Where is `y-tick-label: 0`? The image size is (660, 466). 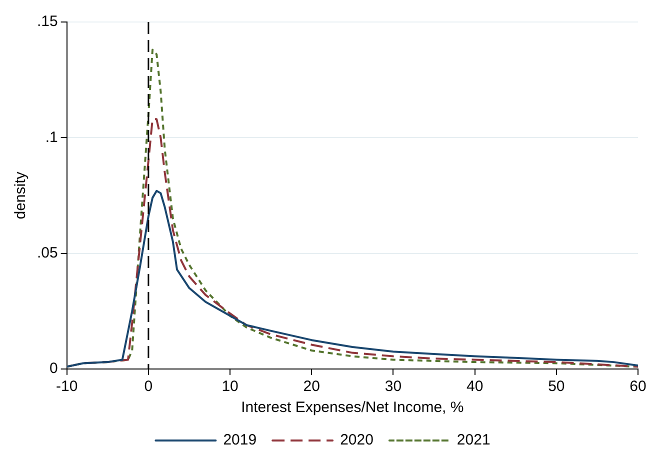 y-tick-label: 0 is located at coordinates (54, 369).